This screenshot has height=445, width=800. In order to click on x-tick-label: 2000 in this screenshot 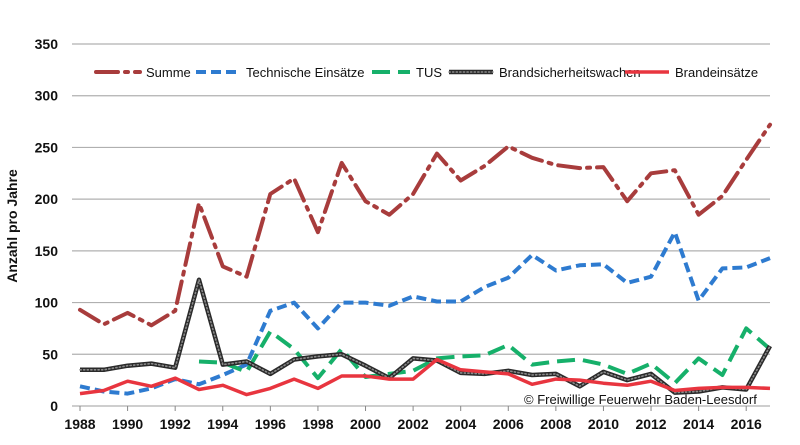, I will do `click(365, 424)`.